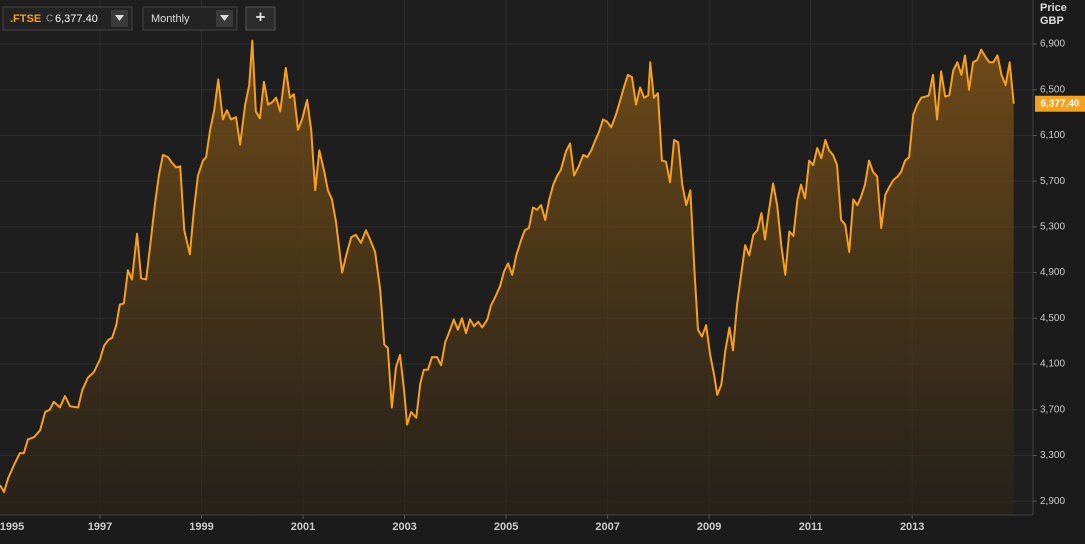 The image size is (1085, 544). What do you see at coordinates (1052, 44) in the screenshot?
I see `y-tick-label: 6,900` at bounding box center [1052, 44].